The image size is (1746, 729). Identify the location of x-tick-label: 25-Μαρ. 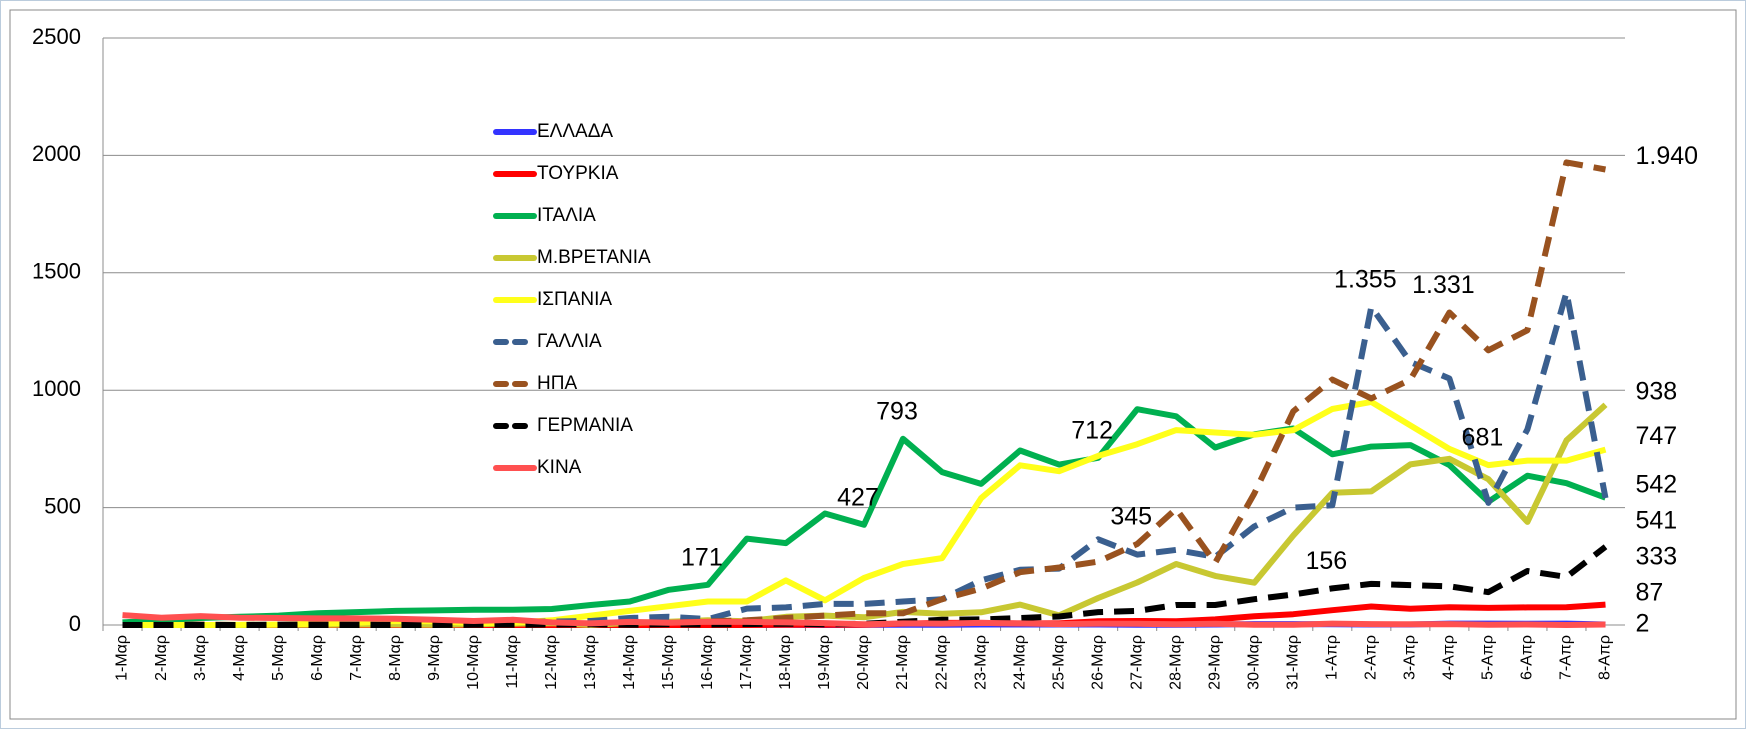
(1058, 662).